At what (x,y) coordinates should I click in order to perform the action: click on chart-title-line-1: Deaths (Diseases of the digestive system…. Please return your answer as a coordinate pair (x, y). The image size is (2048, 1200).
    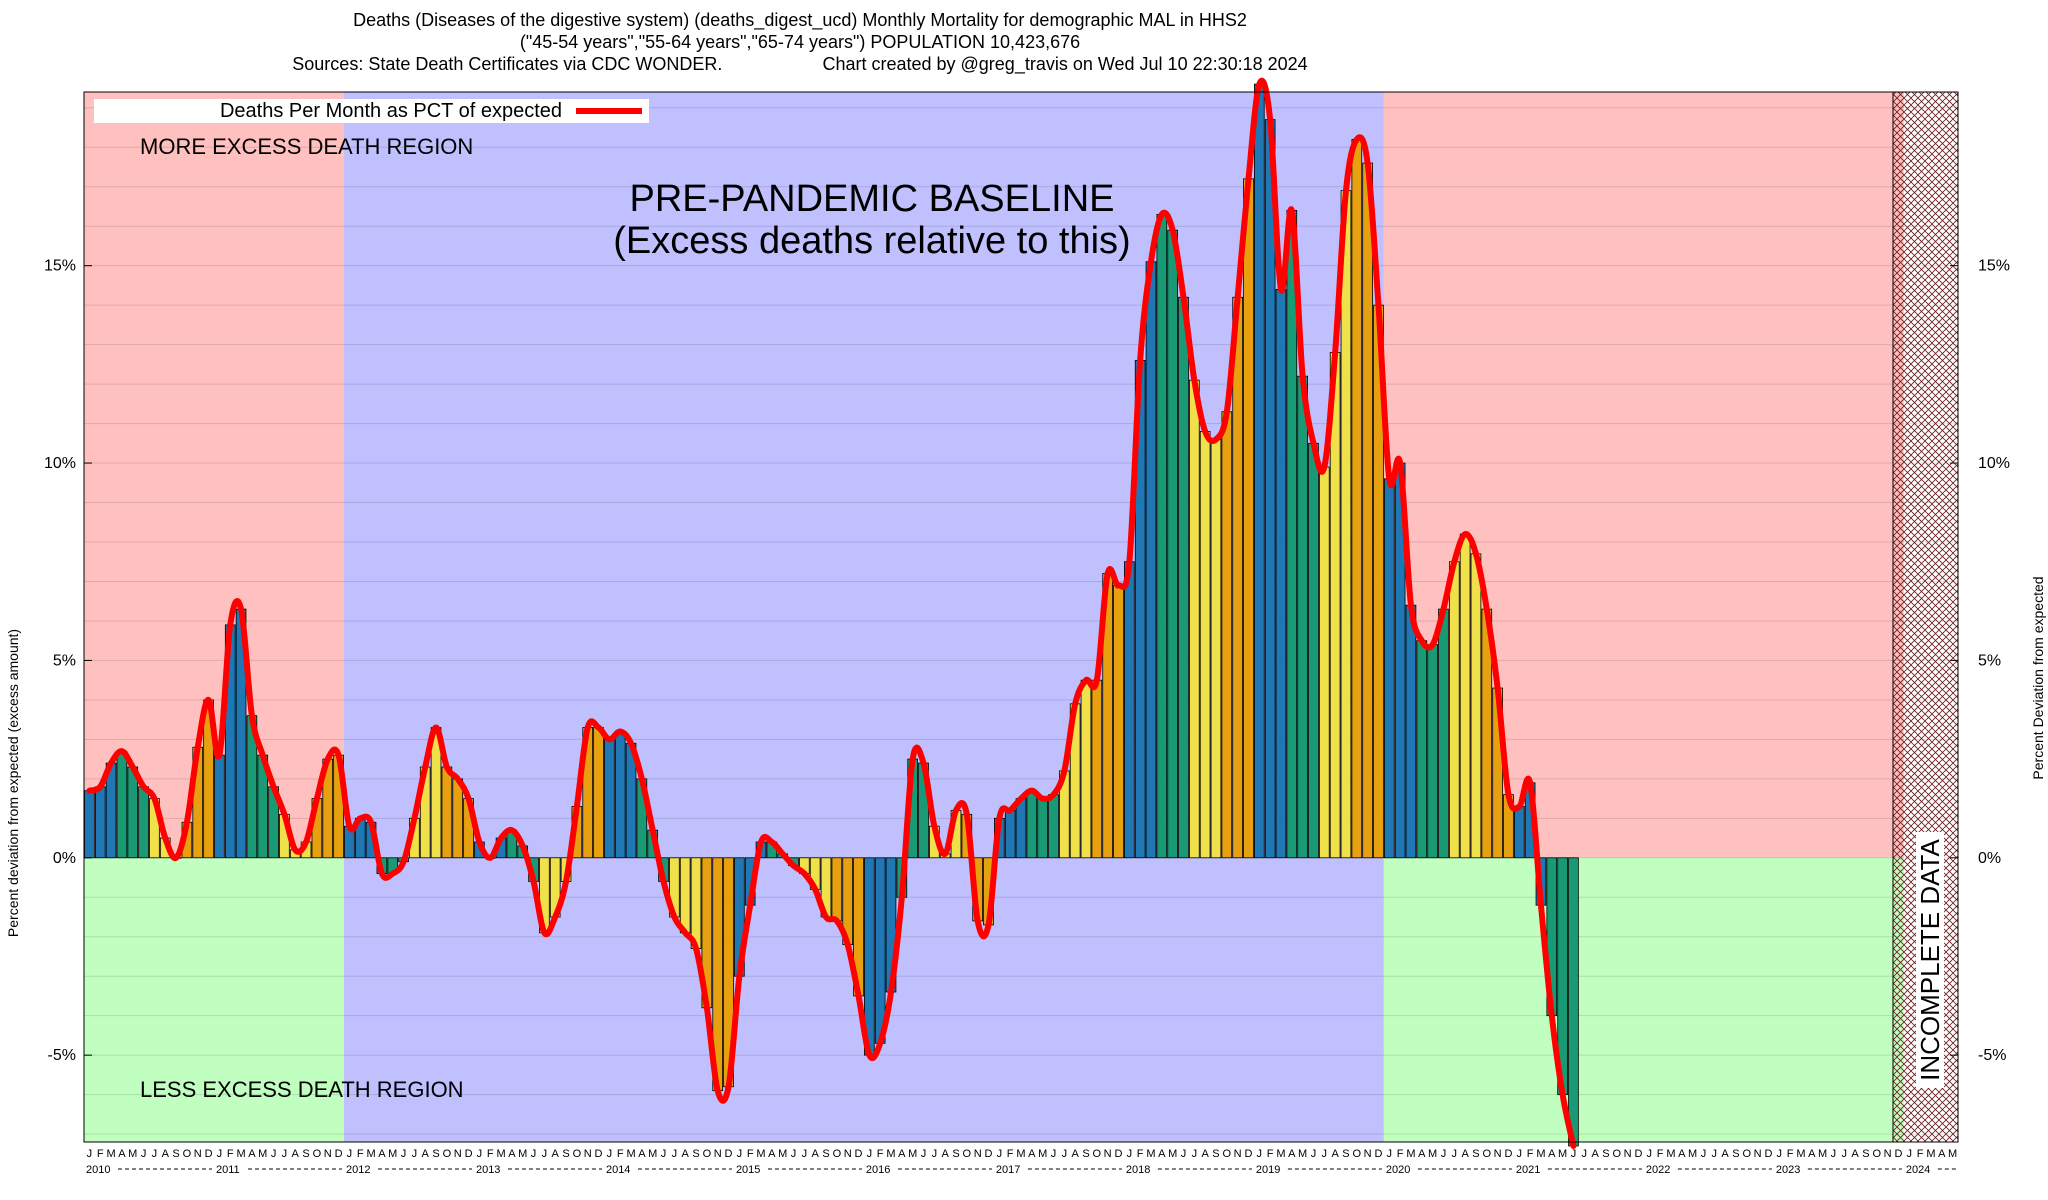
    Looking at the image, I should click on (800, 20).